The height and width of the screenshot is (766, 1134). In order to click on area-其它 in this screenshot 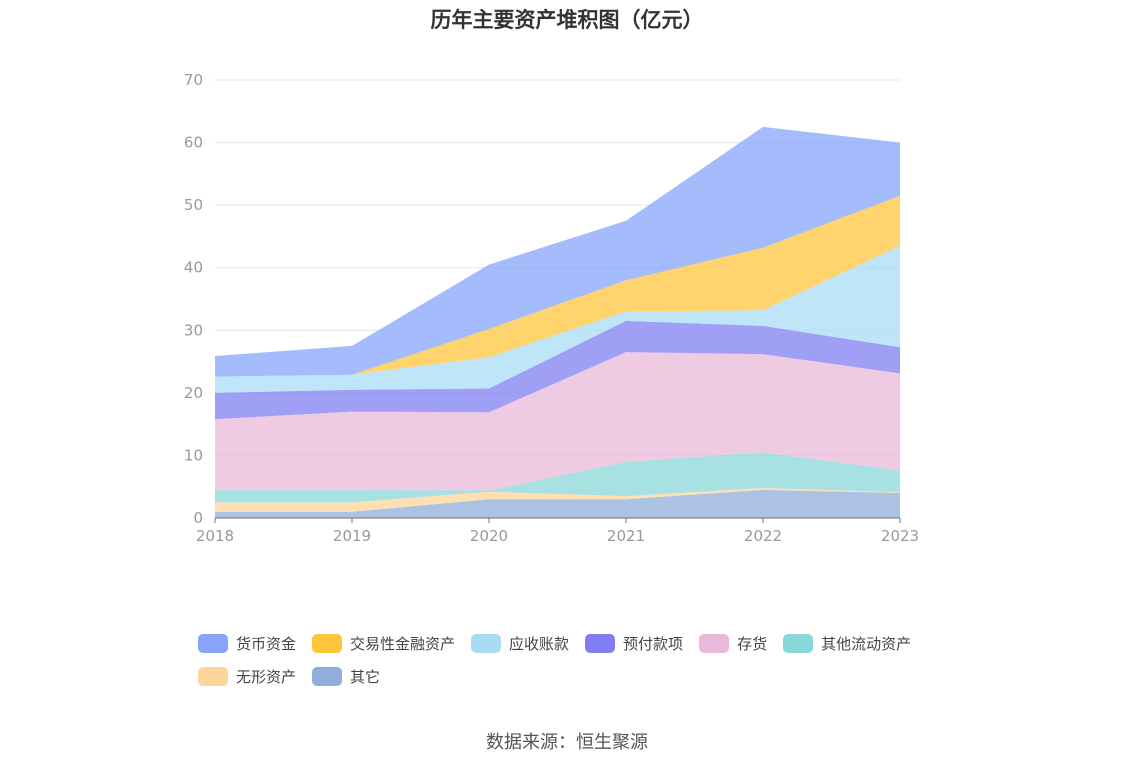, I will do `click(557, 503)`.